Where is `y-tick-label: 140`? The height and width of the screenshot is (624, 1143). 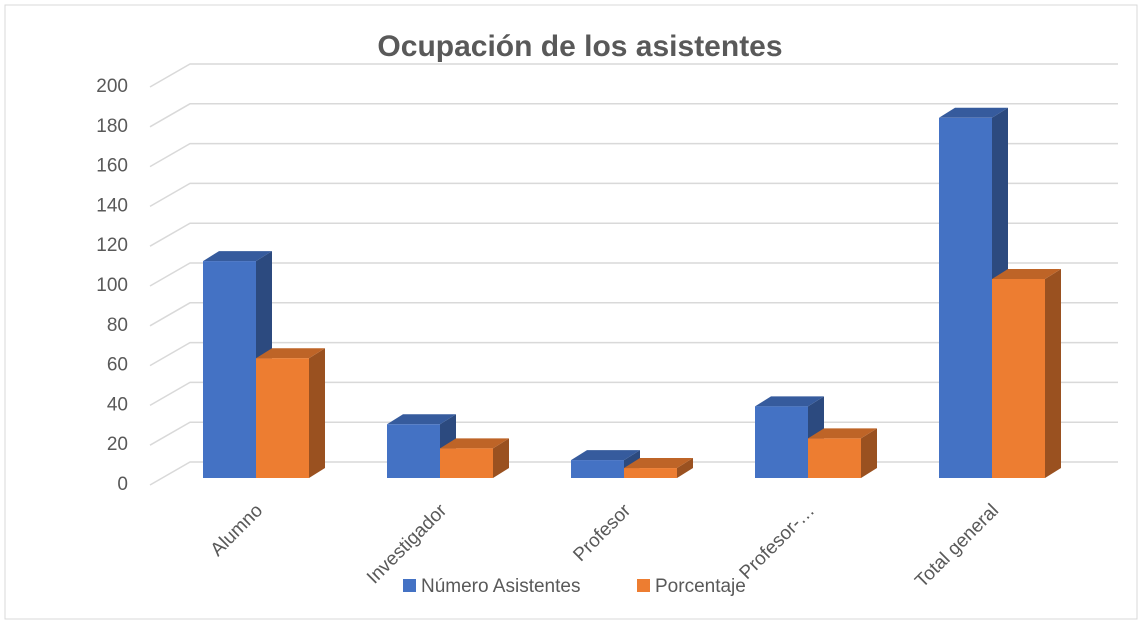
y-tick-label: 140 is located at coordinates (112, 205).